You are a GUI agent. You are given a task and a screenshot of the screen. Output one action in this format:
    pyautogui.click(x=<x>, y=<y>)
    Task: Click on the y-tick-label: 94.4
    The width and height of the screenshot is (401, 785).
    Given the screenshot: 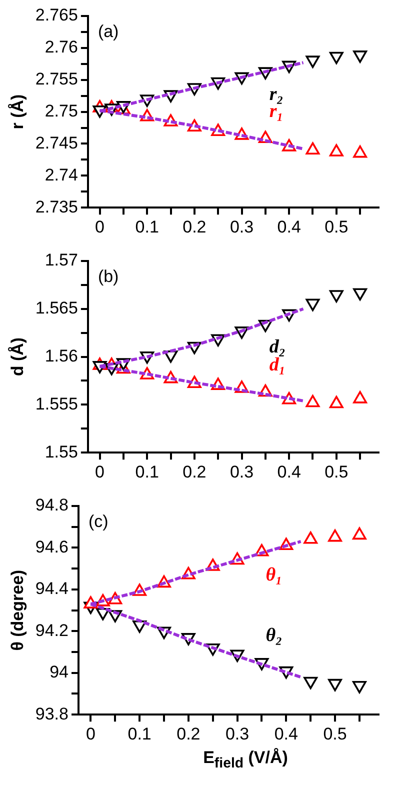 What is the action you would take?
    pyautogui.click(x=51, y=588)
    